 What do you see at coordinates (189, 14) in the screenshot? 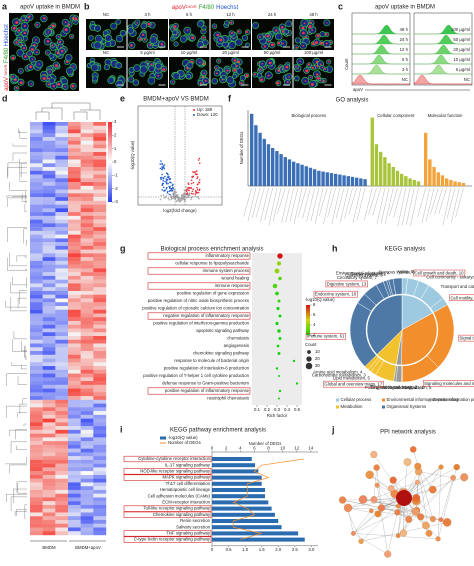
I see `condition-label: 6 h` at bounding box center [189, 14].